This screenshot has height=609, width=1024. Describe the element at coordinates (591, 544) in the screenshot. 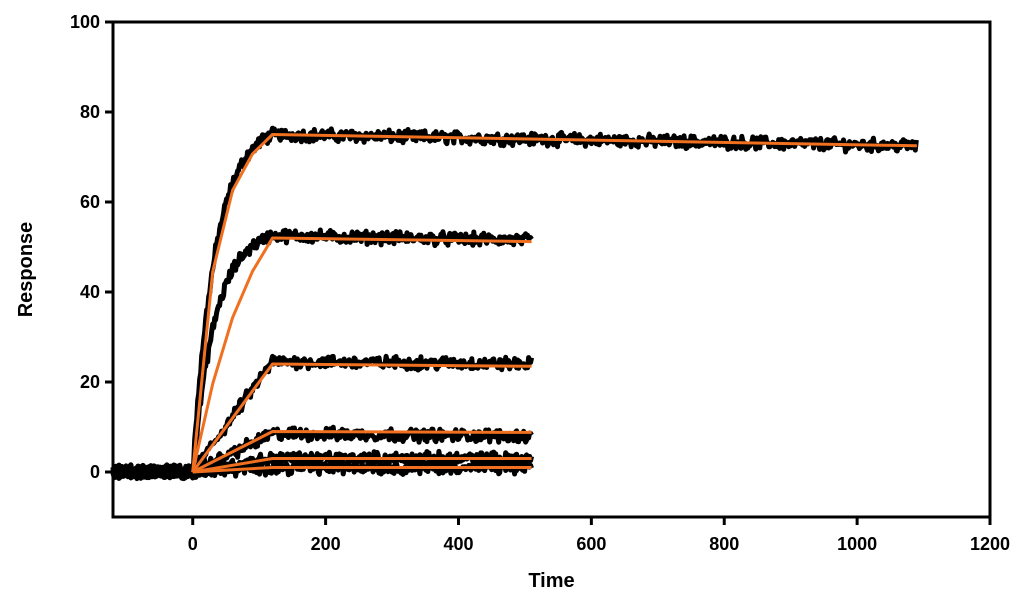

I see `x-tick-label: 600` at that location.